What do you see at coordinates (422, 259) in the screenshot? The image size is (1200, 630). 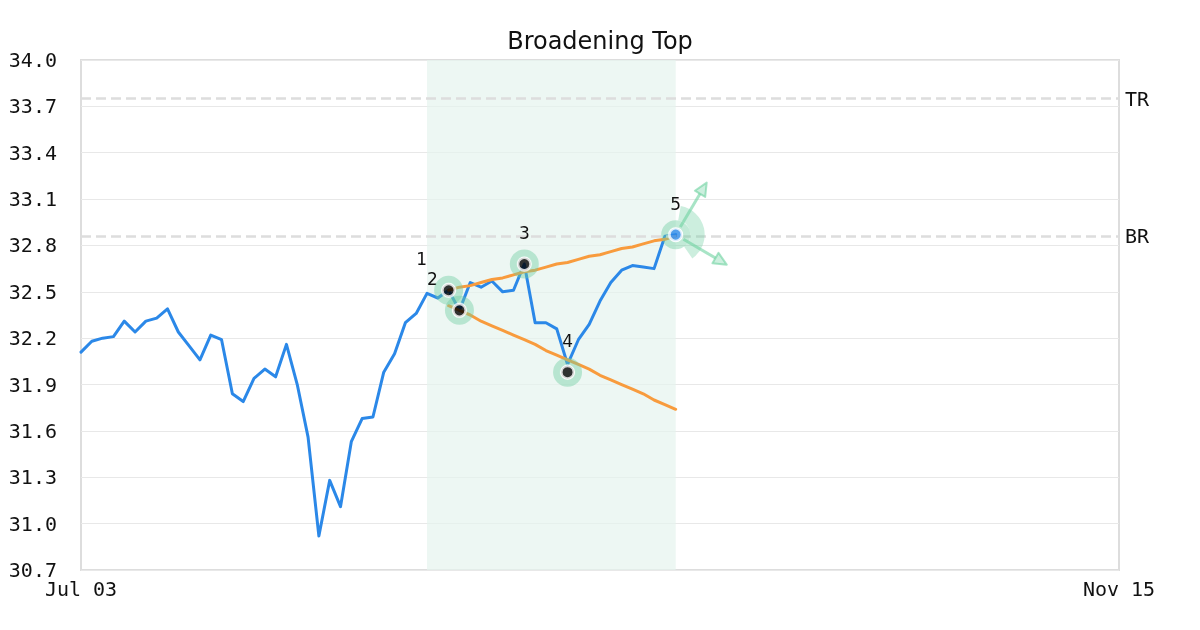 I see `annotation: 1` at bounding box center [422, 259].